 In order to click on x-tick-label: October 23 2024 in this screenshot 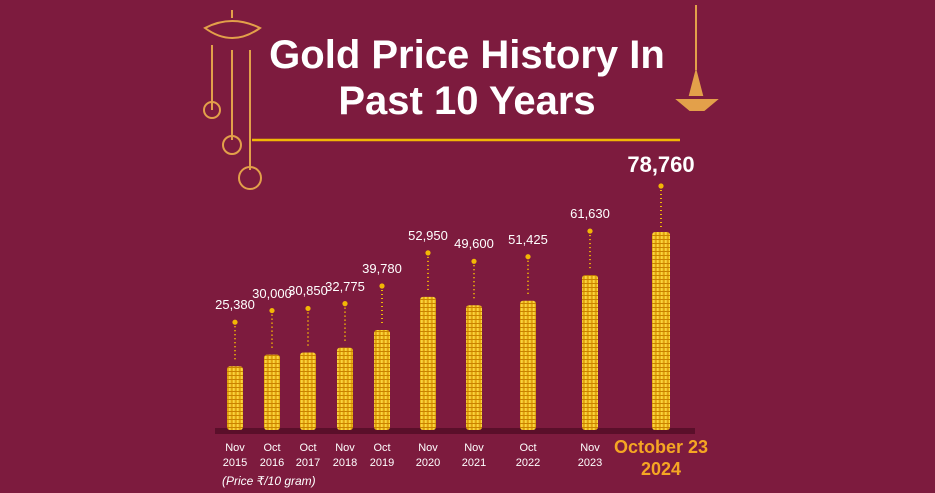, I will do `click(661, 458)`.